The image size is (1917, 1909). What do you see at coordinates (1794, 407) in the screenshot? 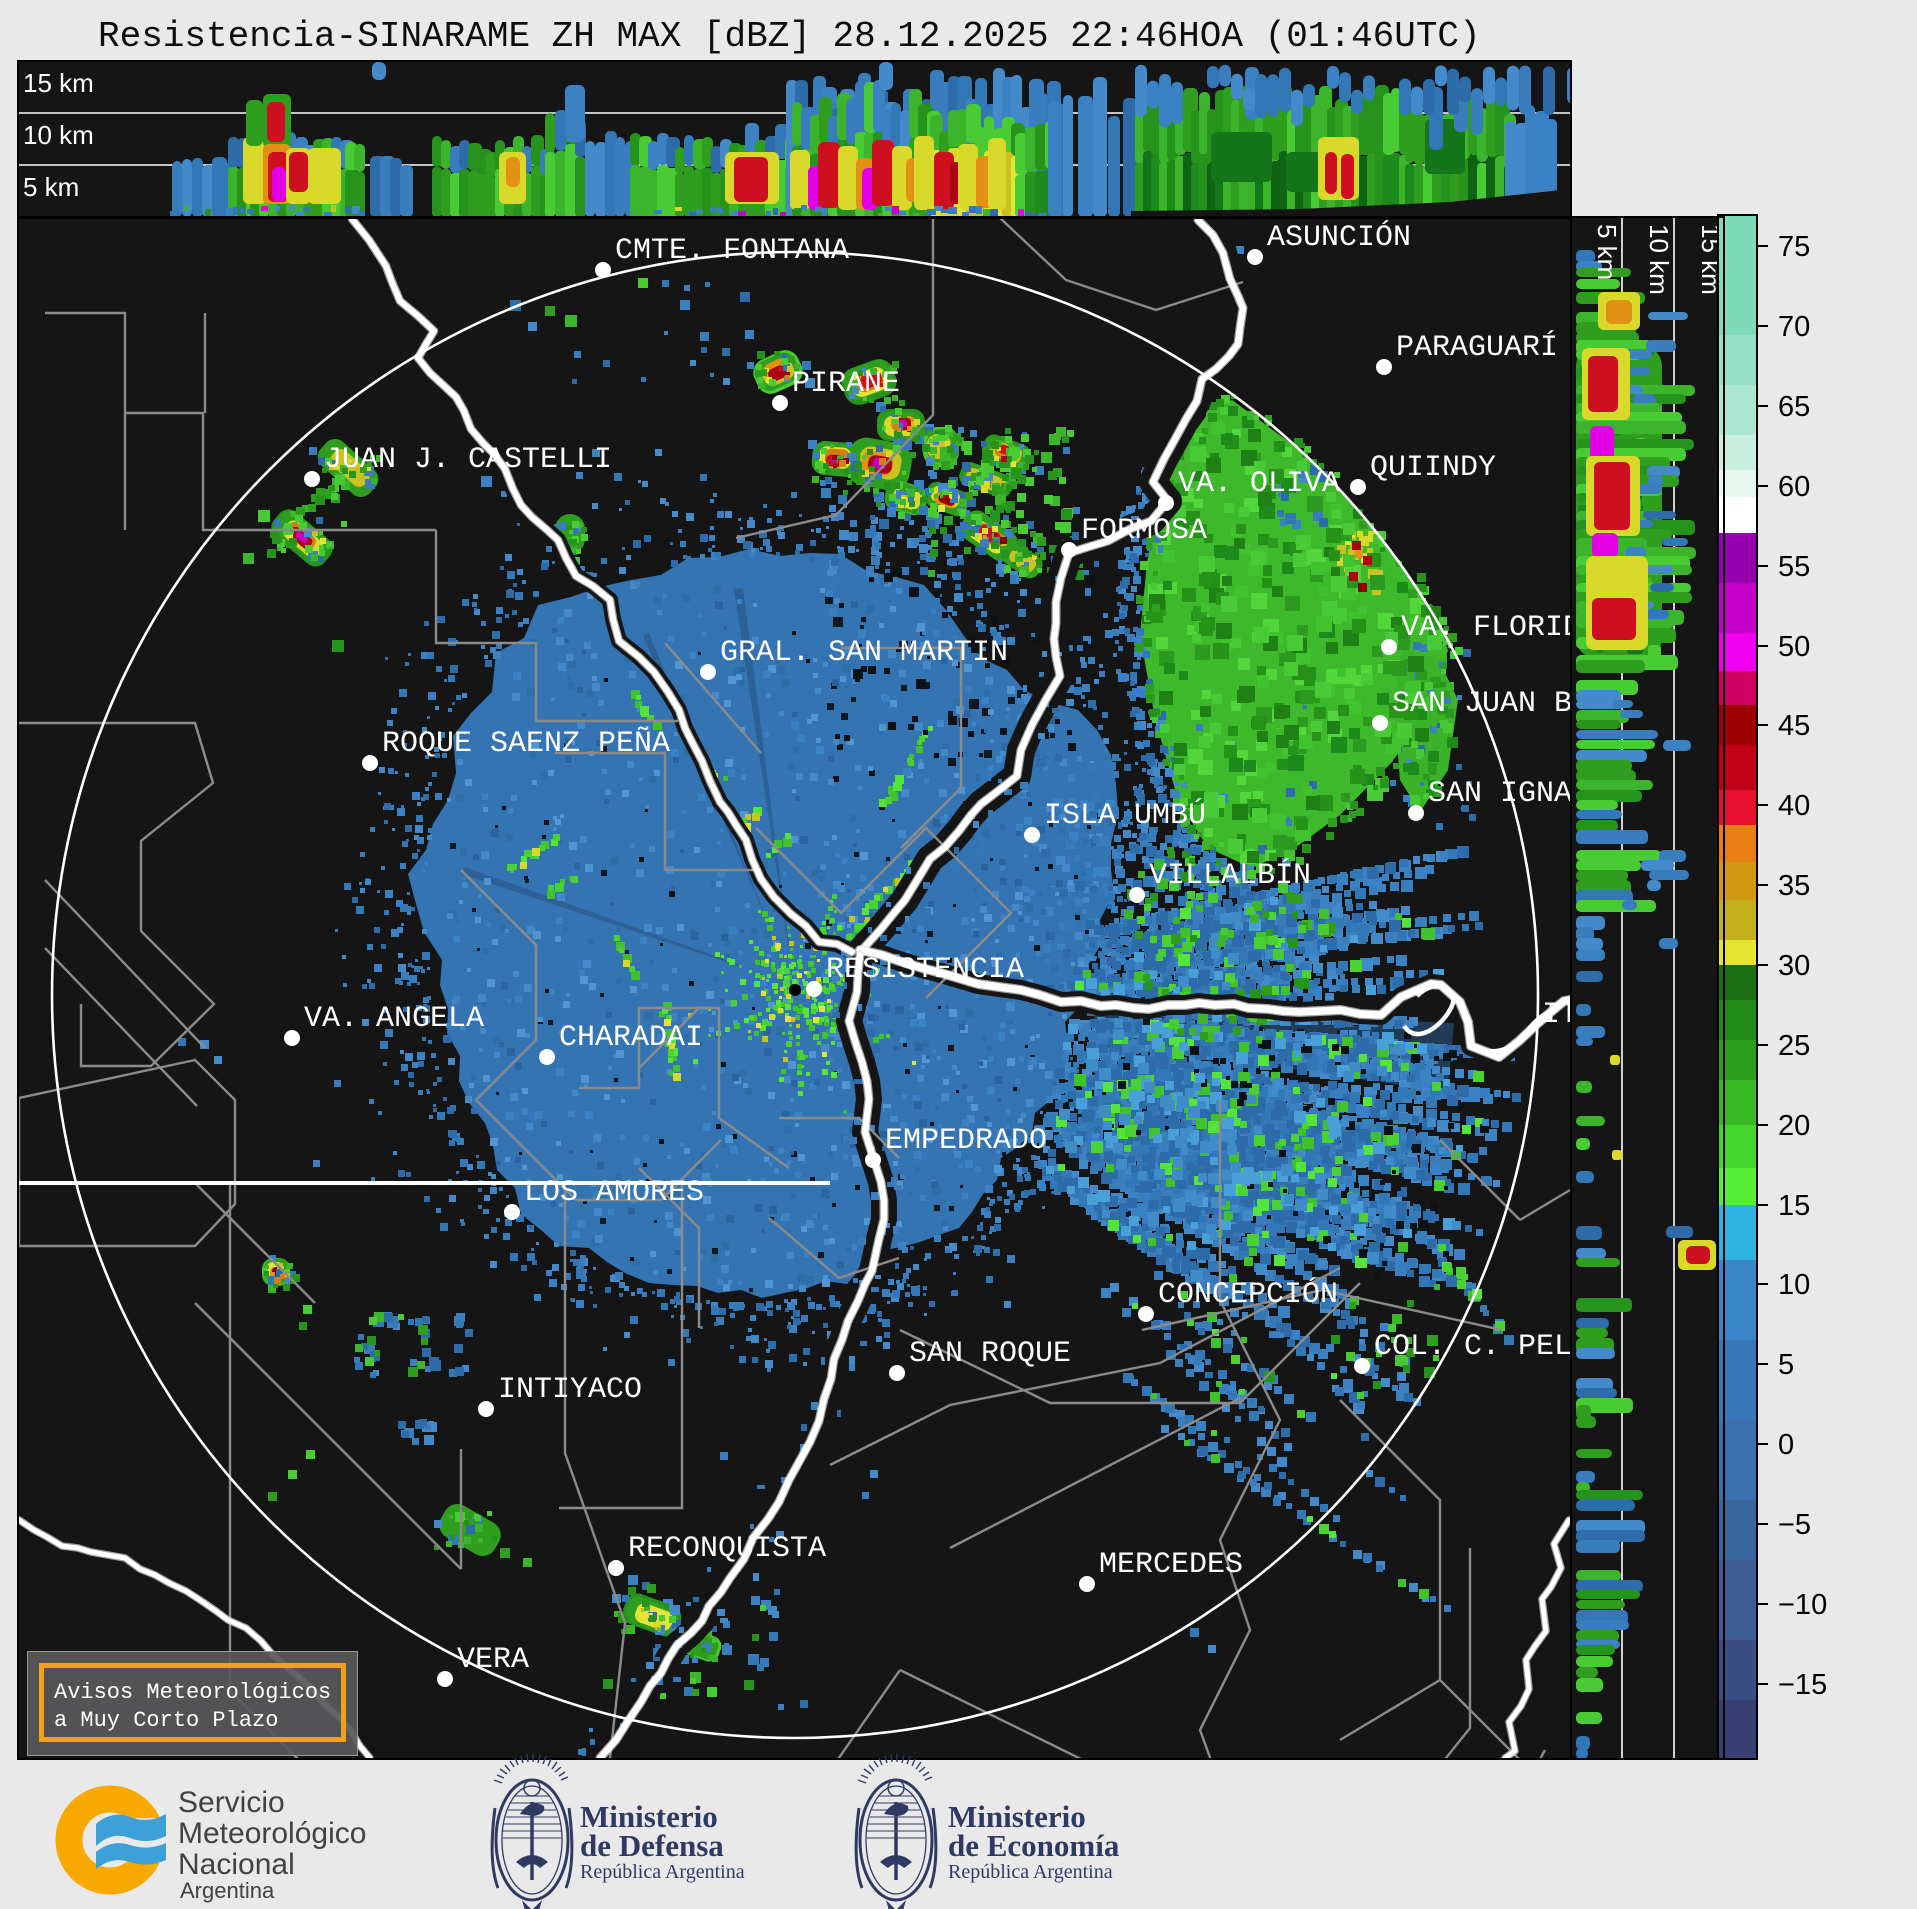
I see `svg-text: 65` at bounding box center [1794, 407].